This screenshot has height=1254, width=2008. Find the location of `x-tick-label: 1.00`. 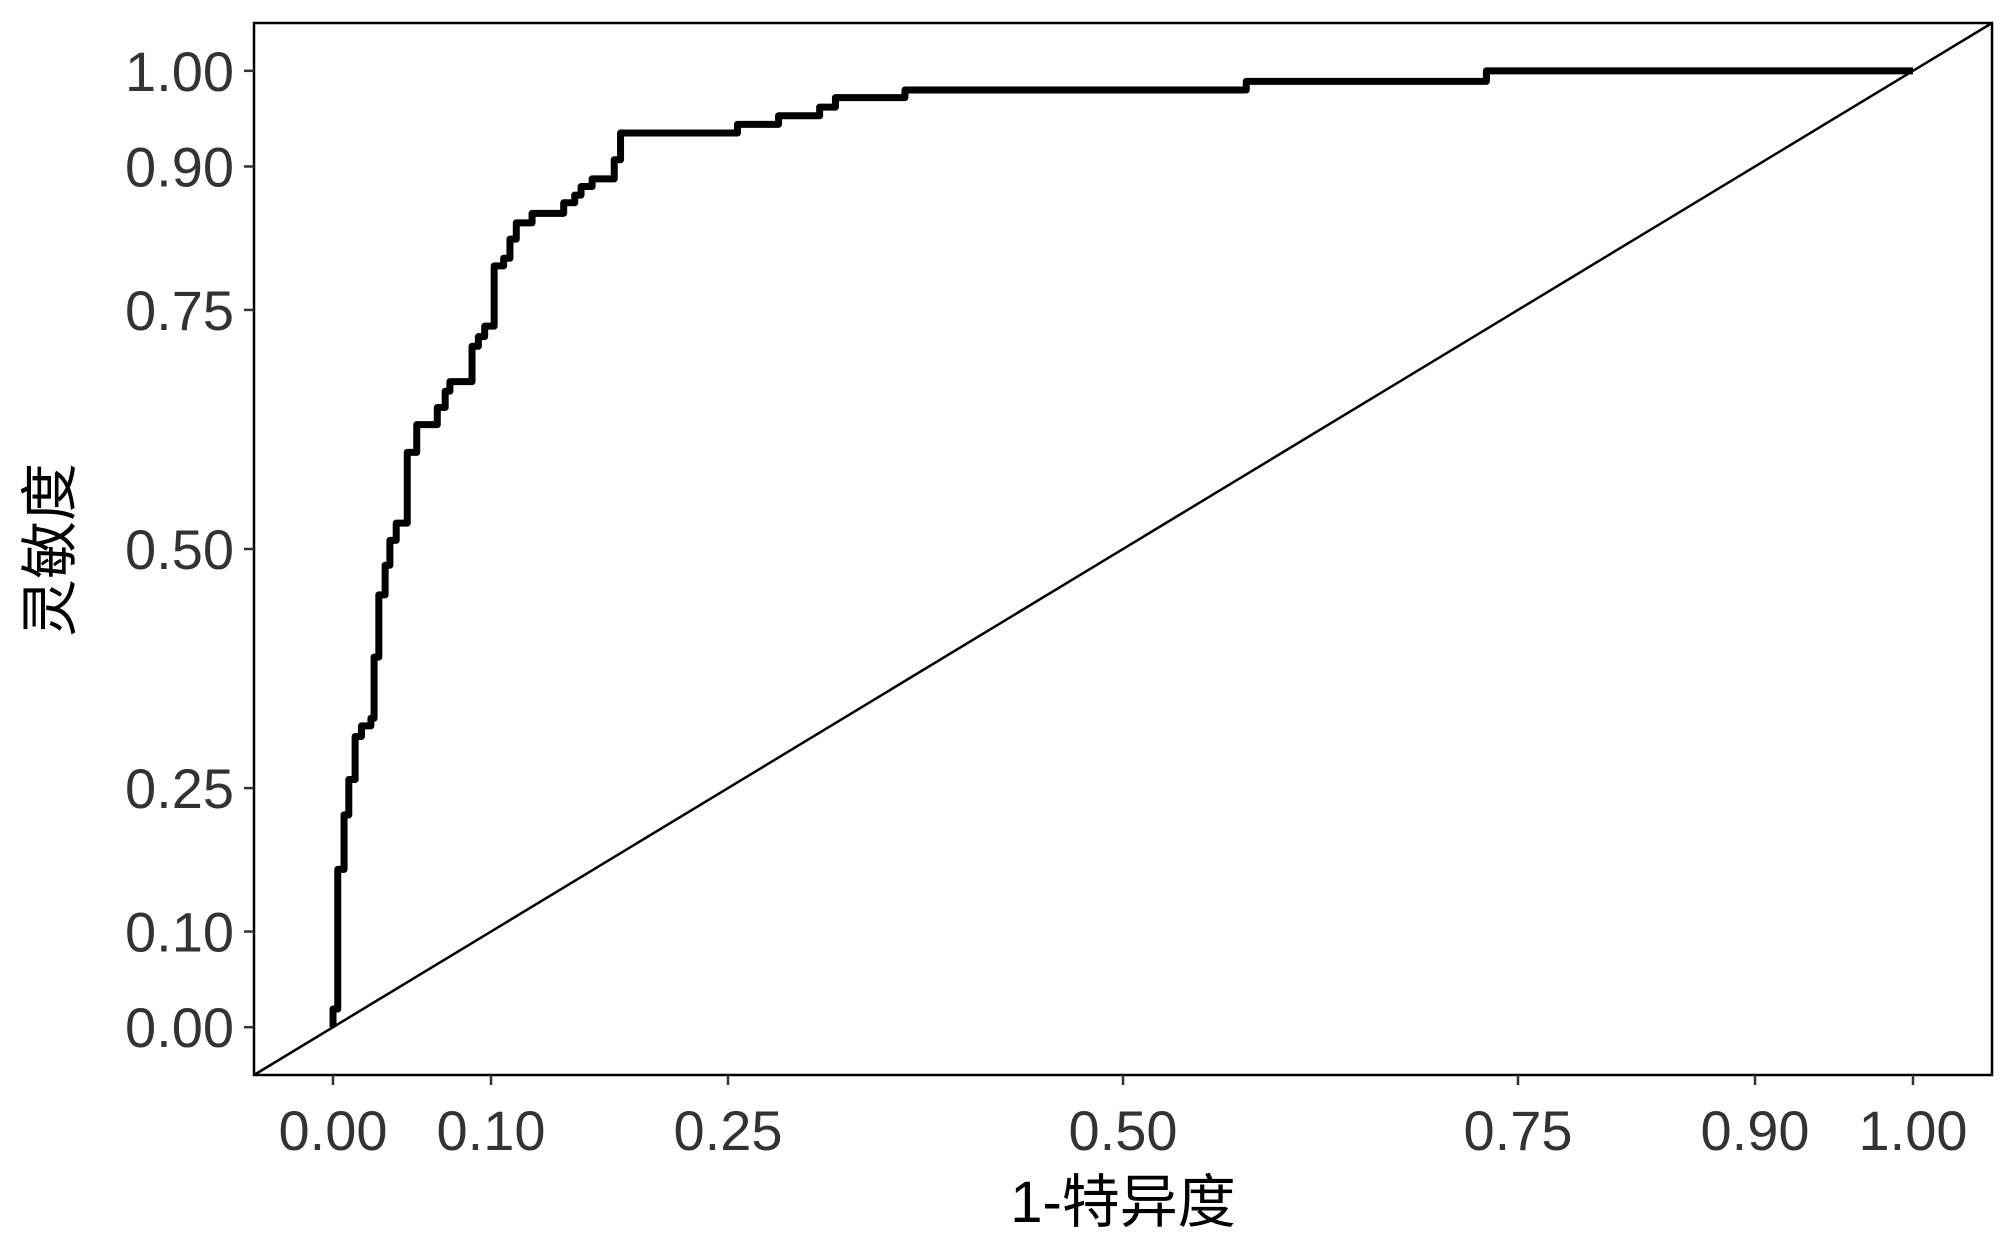

x-tick-label: 1.00 is located at coordinates (1913, 1130).